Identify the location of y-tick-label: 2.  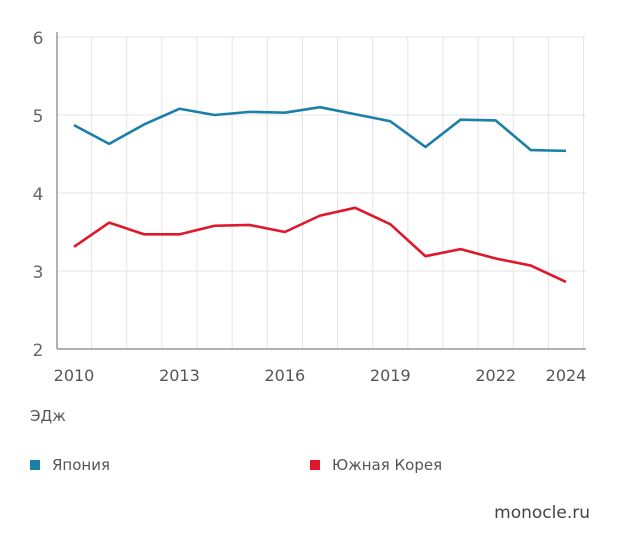
(38, 351).